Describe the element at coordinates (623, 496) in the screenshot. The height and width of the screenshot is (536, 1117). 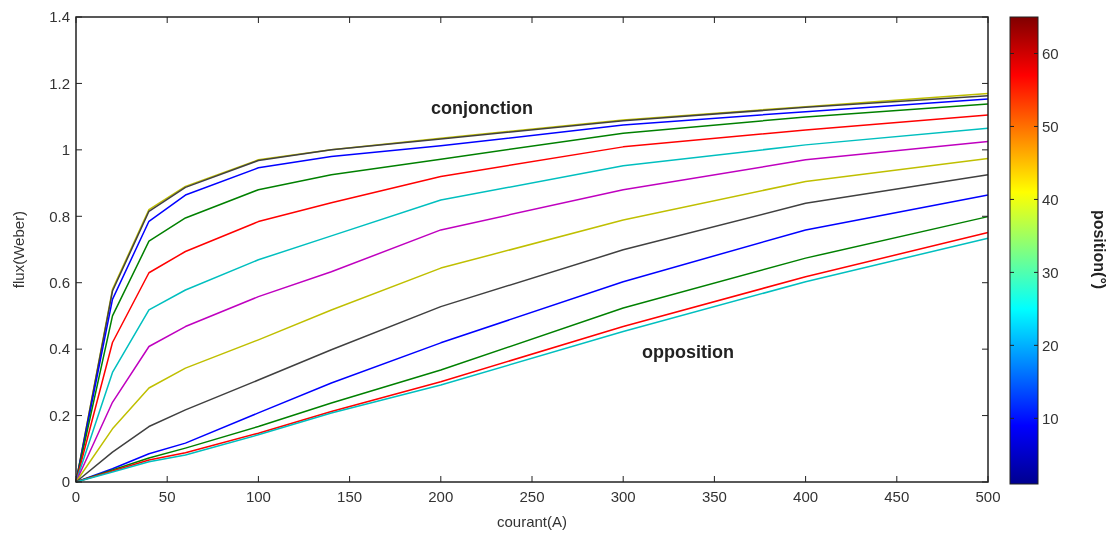
I see `x-tick-label: 300` at that location.